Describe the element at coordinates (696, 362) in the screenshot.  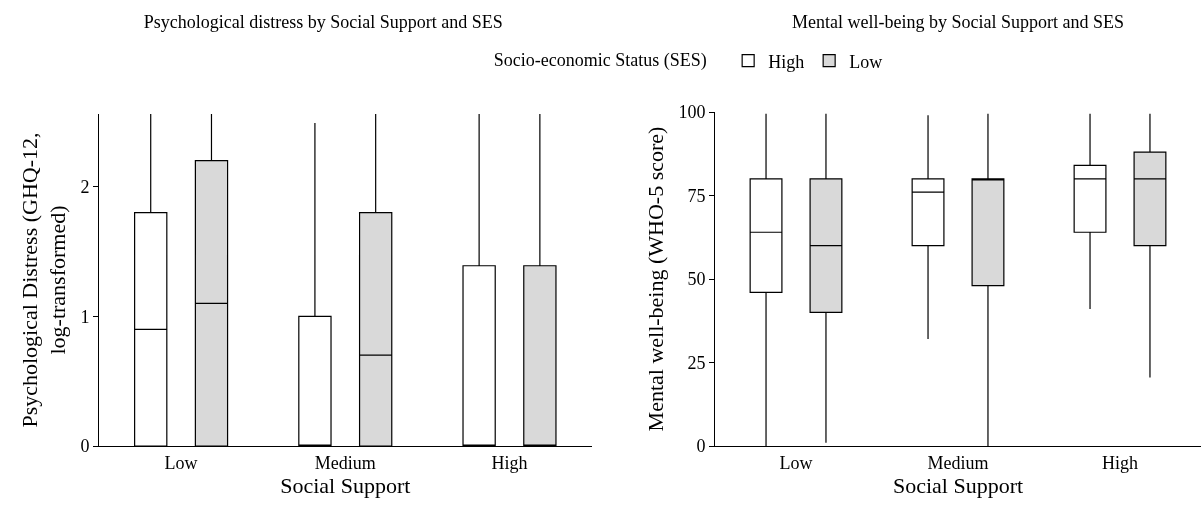
I see `y-tick-label: 25` at that location.